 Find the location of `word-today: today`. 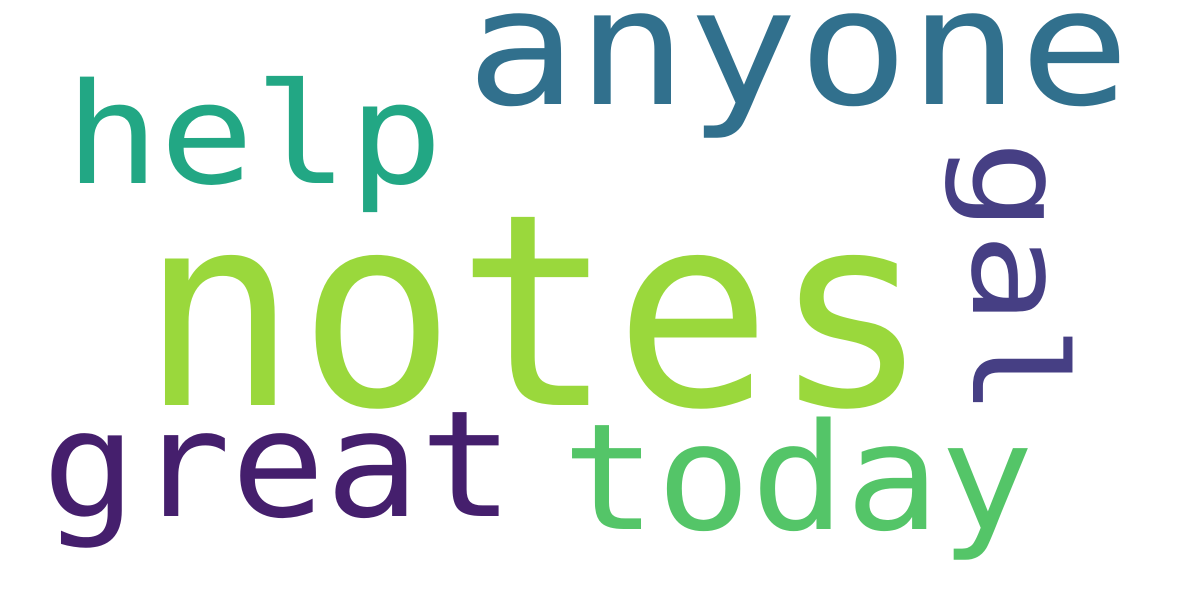

word-today: today is located at coordinates (798, 478).